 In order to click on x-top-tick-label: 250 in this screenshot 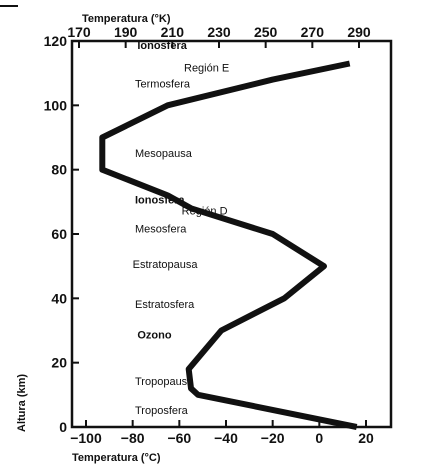, I will do `click(266, 32)`.